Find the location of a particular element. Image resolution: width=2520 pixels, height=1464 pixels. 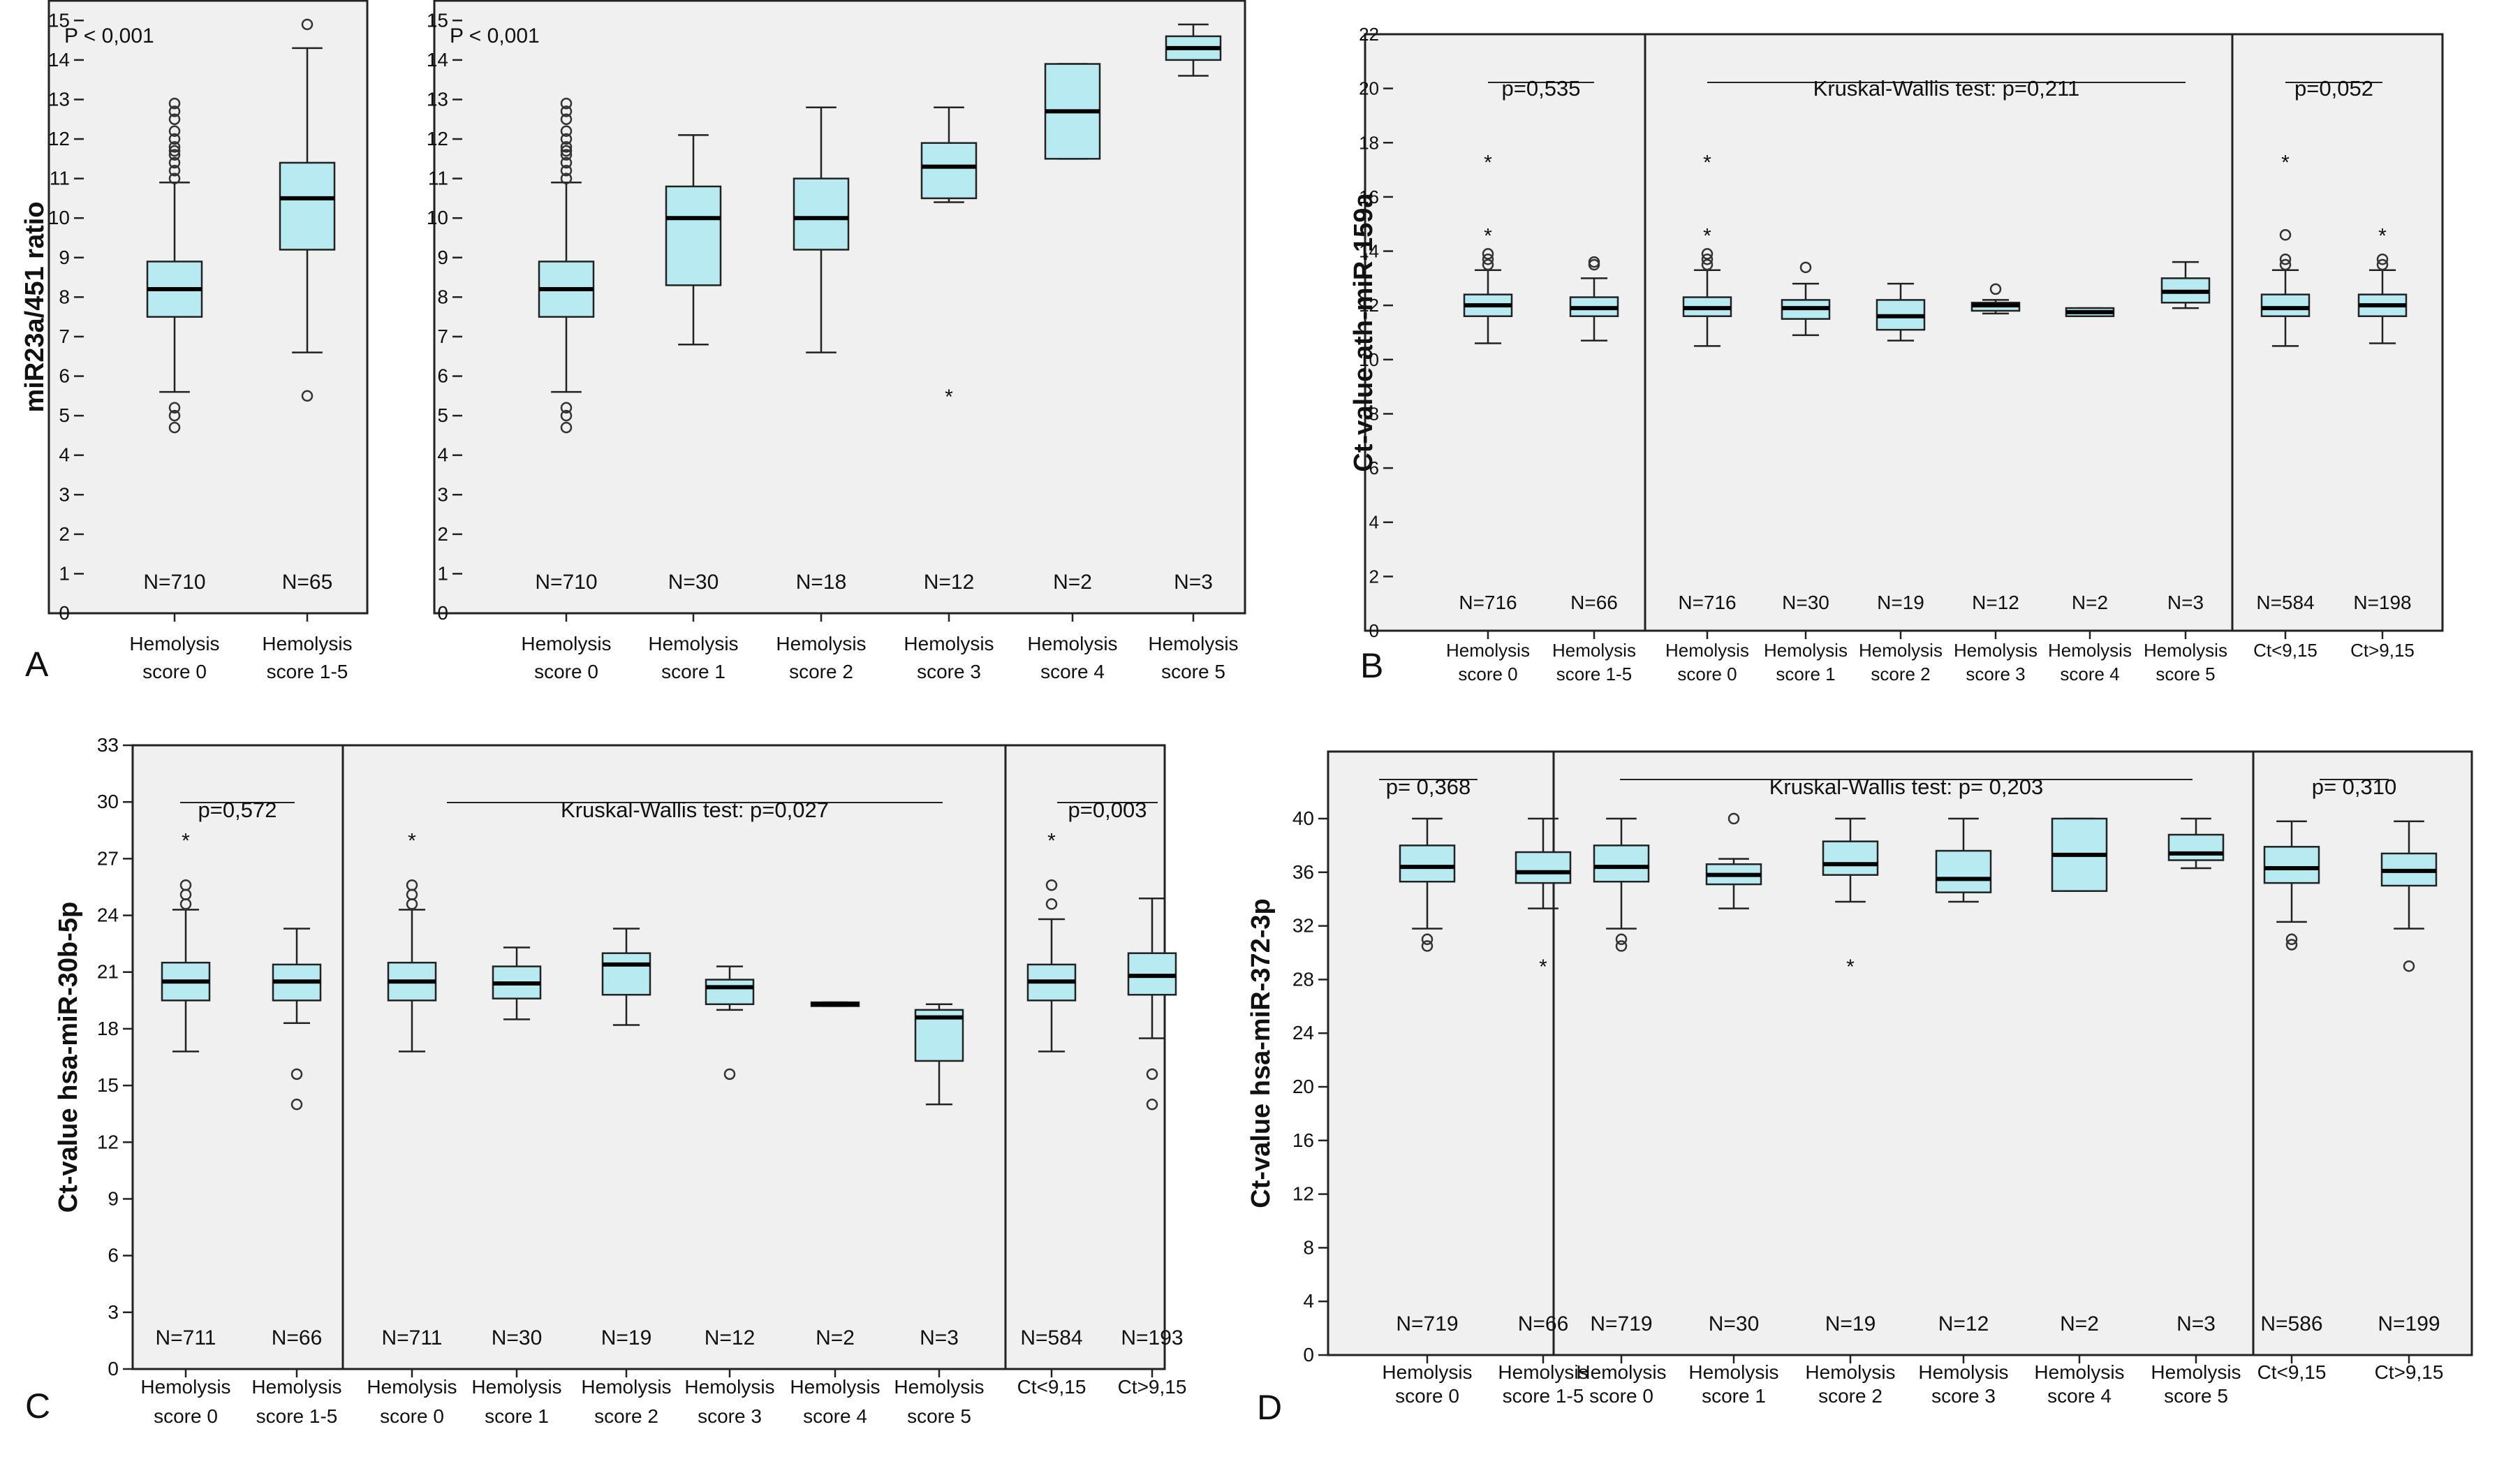

y-tick-label: 5 is located at coordinates (64, 415).